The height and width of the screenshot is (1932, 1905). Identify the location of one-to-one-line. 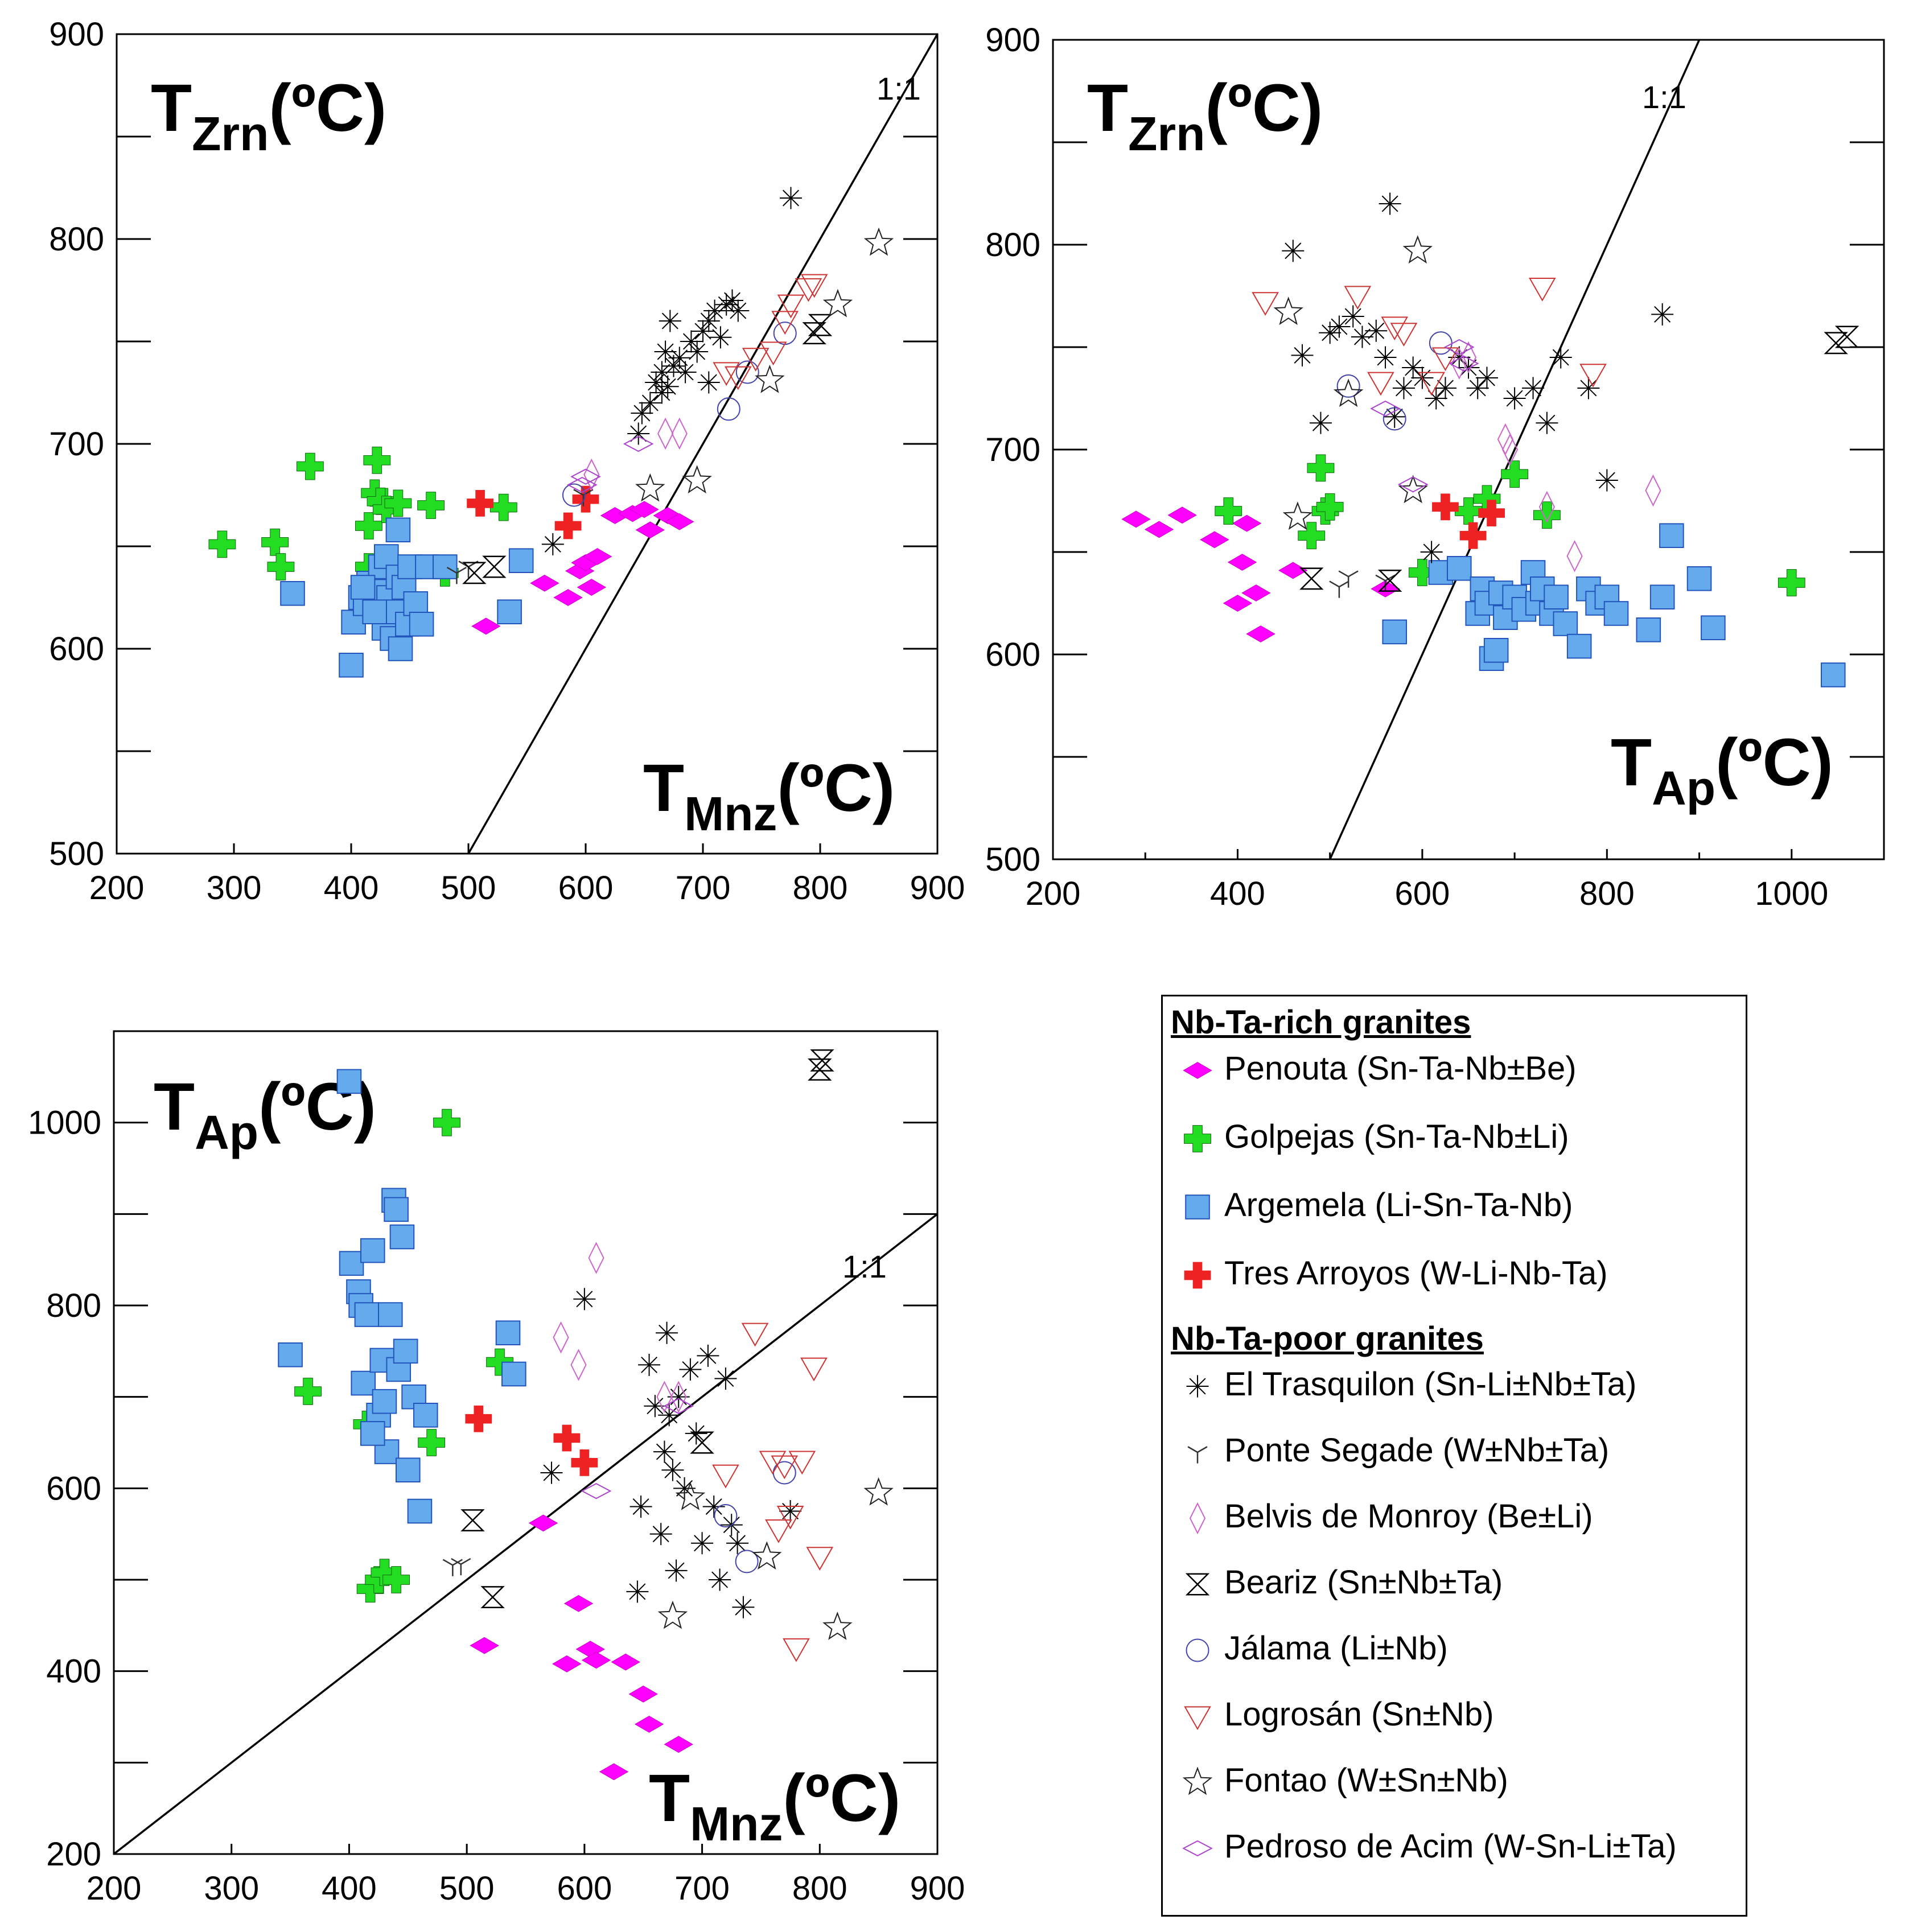
(525, 1533).